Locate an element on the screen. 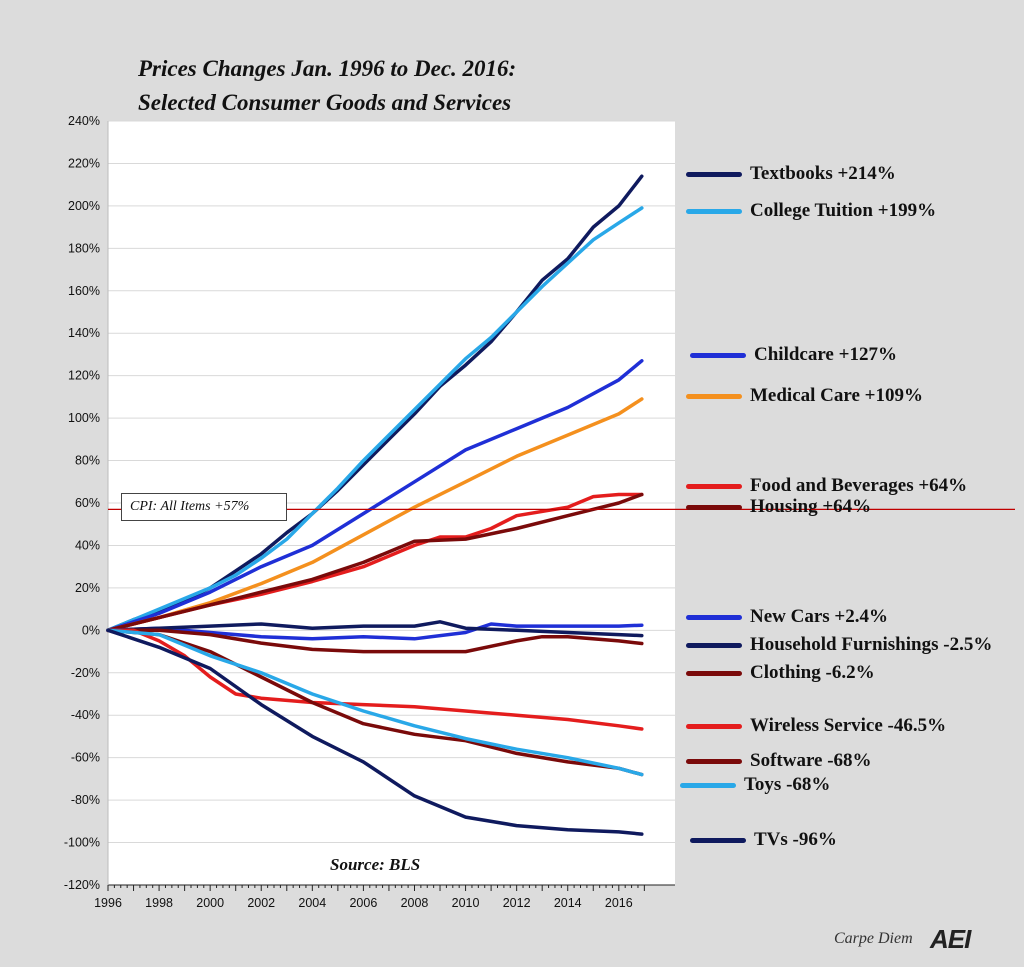  series-line-toys is located at coordinates (375, 702).